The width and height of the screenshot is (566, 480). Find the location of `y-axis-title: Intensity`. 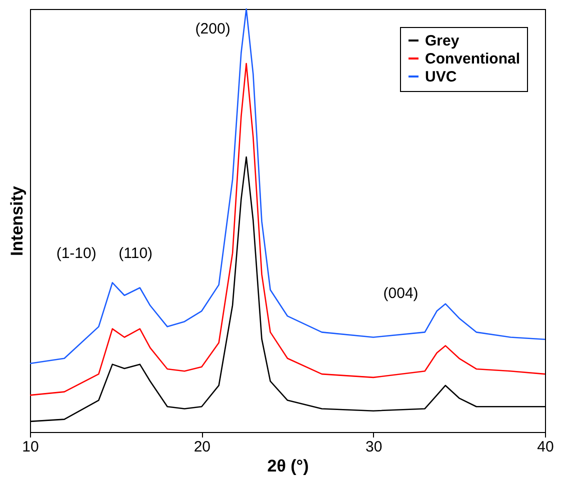

y-axis-title: Intensity is located at coordinates (17, 221).